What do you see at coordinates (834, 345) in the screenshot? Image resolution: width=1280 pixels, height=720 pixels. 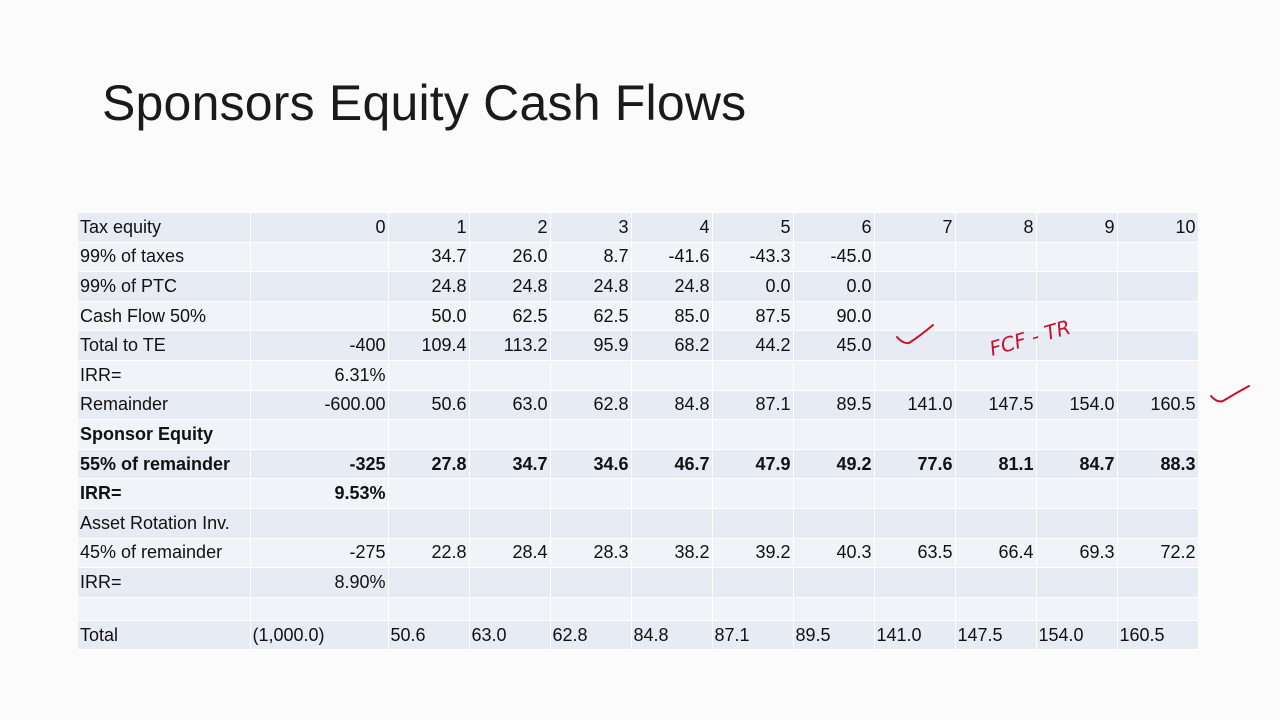 I see `table-cell: 45.0` at bounding box center [834, 345].